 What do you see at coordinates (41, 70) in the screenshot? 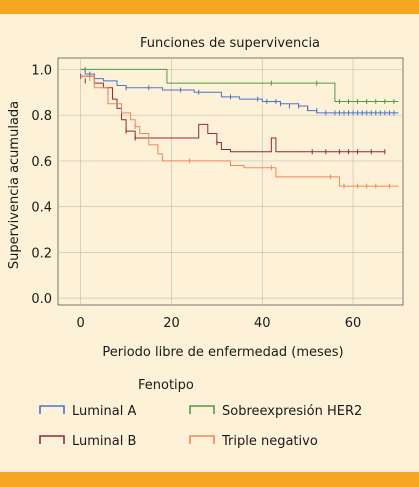
I see `y-tick-label: 1.0` at bounding box center [41, 70].